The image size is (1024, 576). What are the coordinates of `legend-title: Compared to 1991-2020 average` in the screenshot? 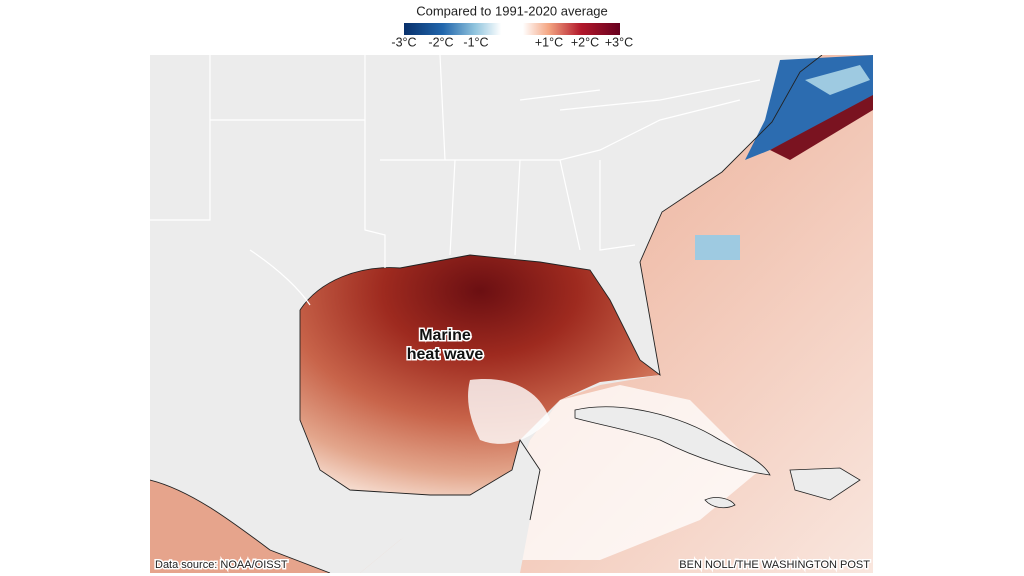 It's located at (512, 10).